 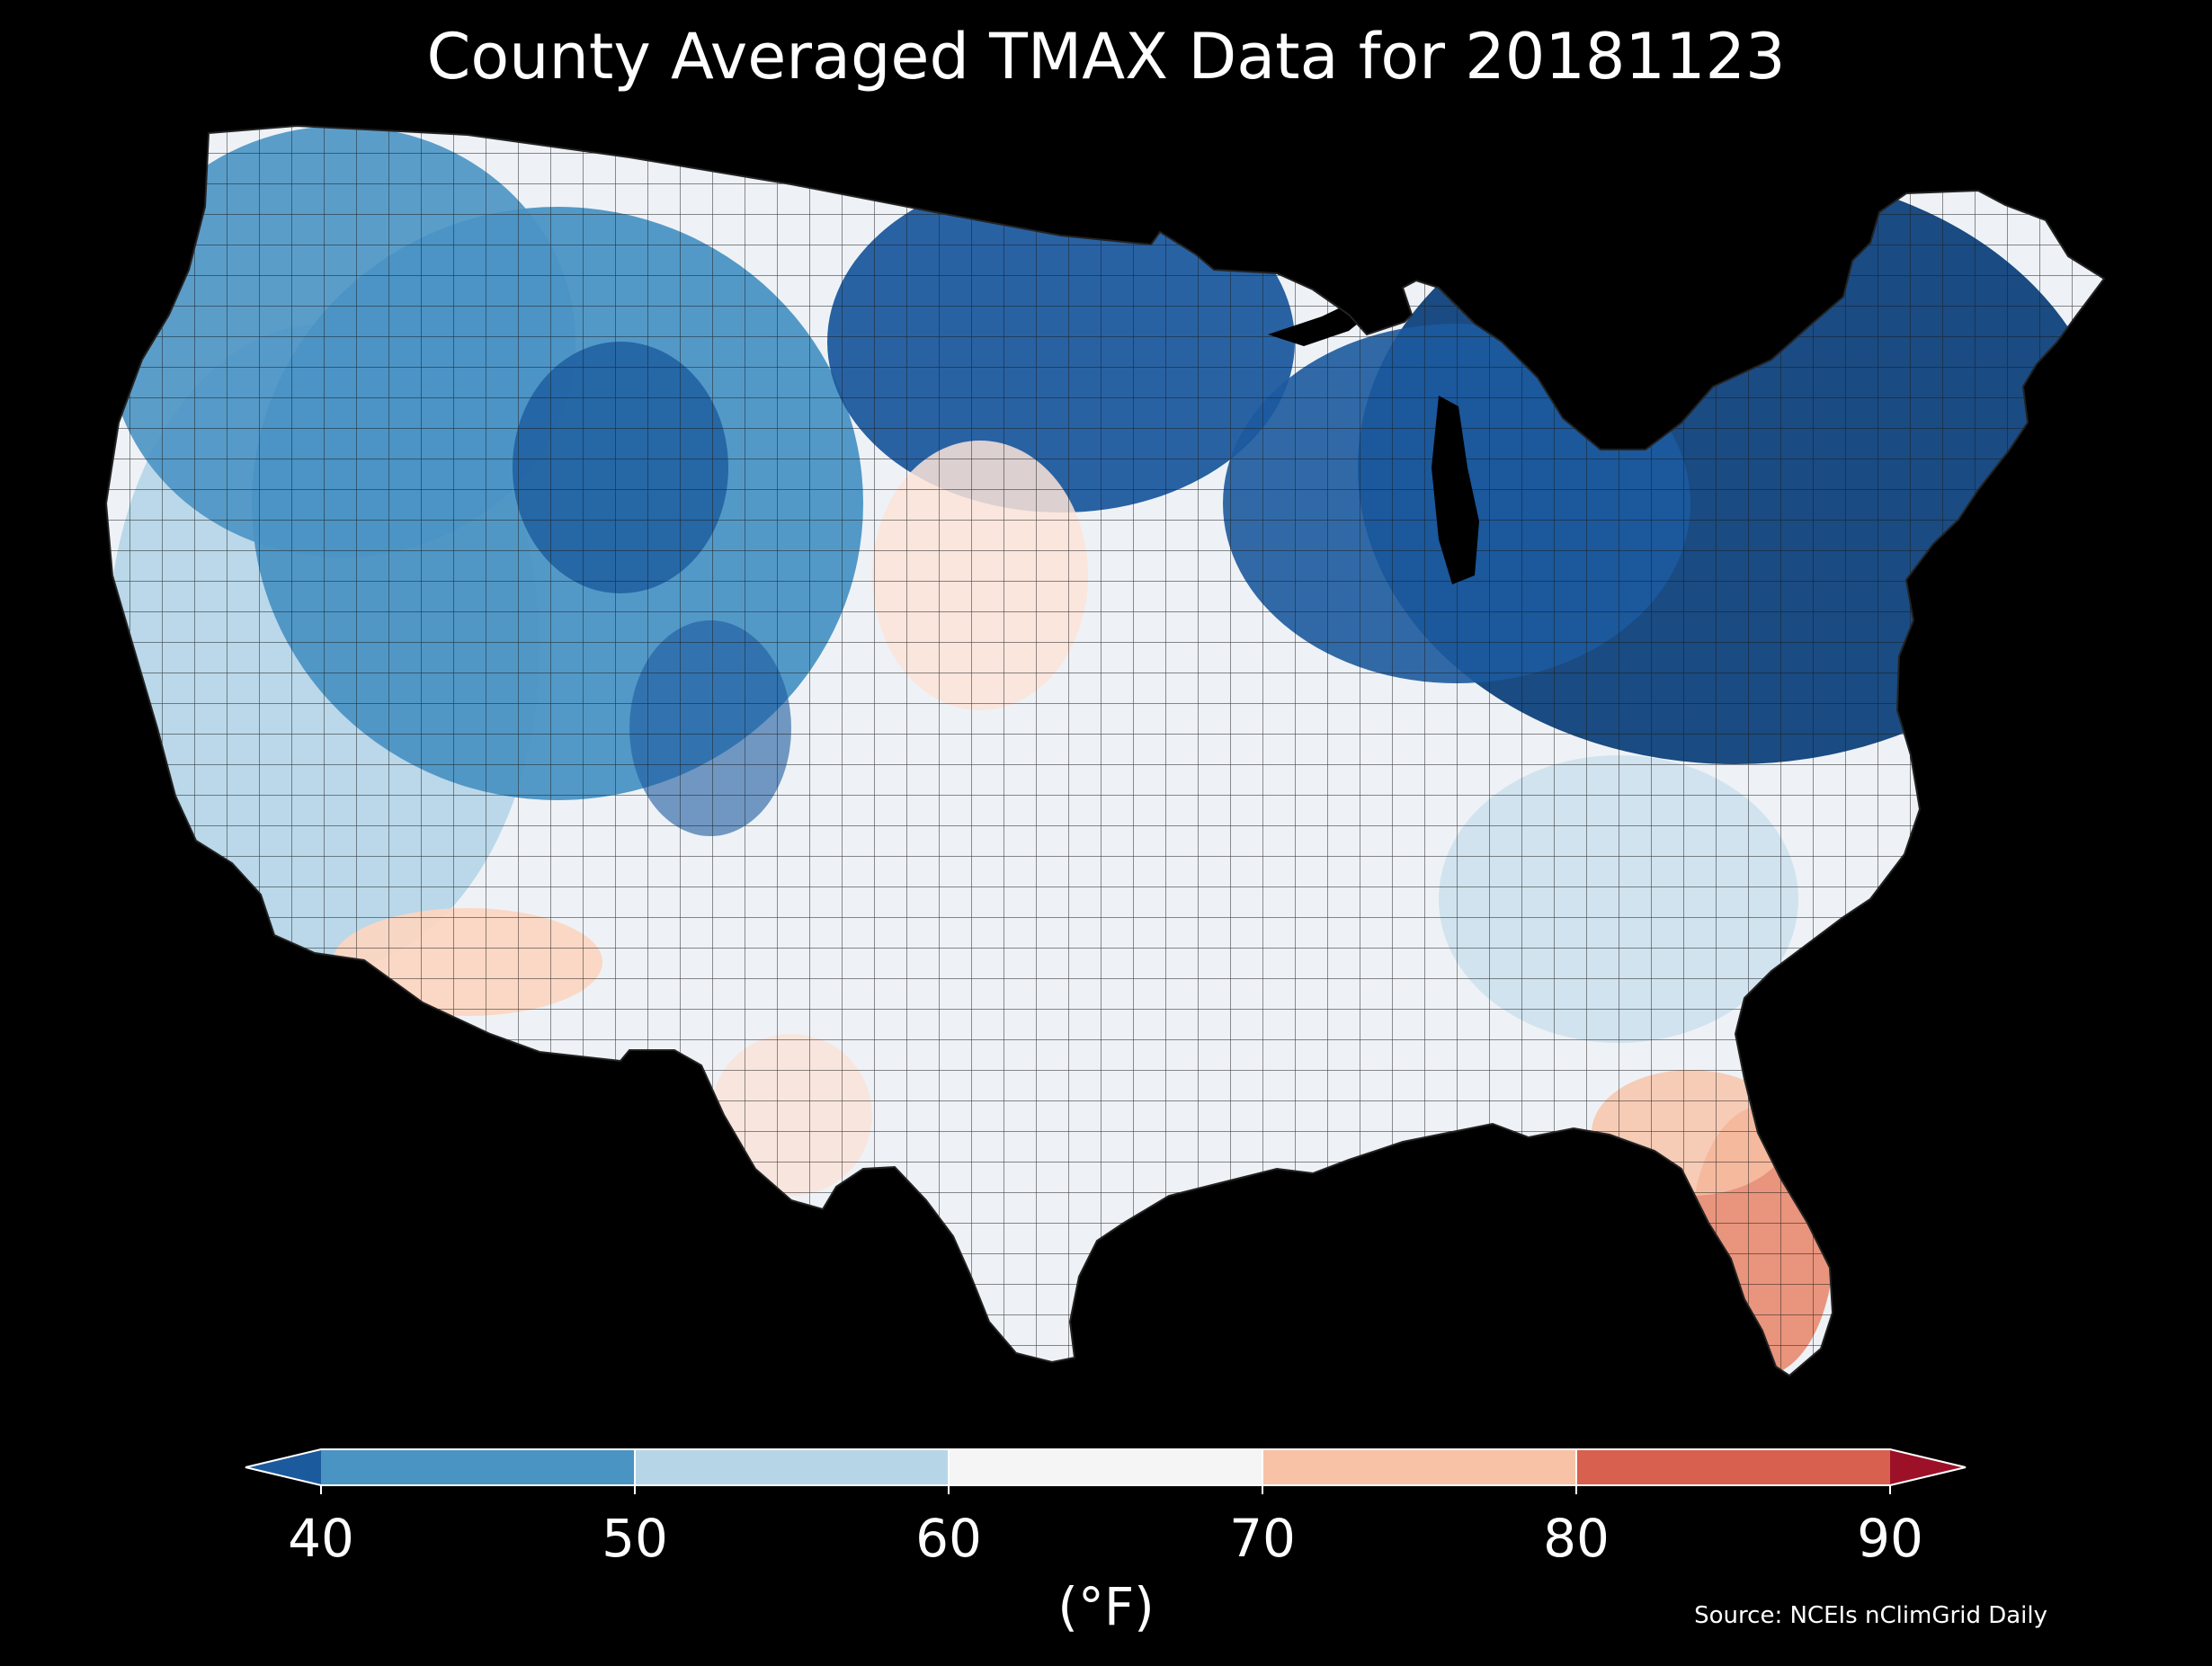 What do you see at coordinates (948, 1538) in the screenshot?
I see `colorbar-tick-60: 60` at bounding box center [948, 1538].